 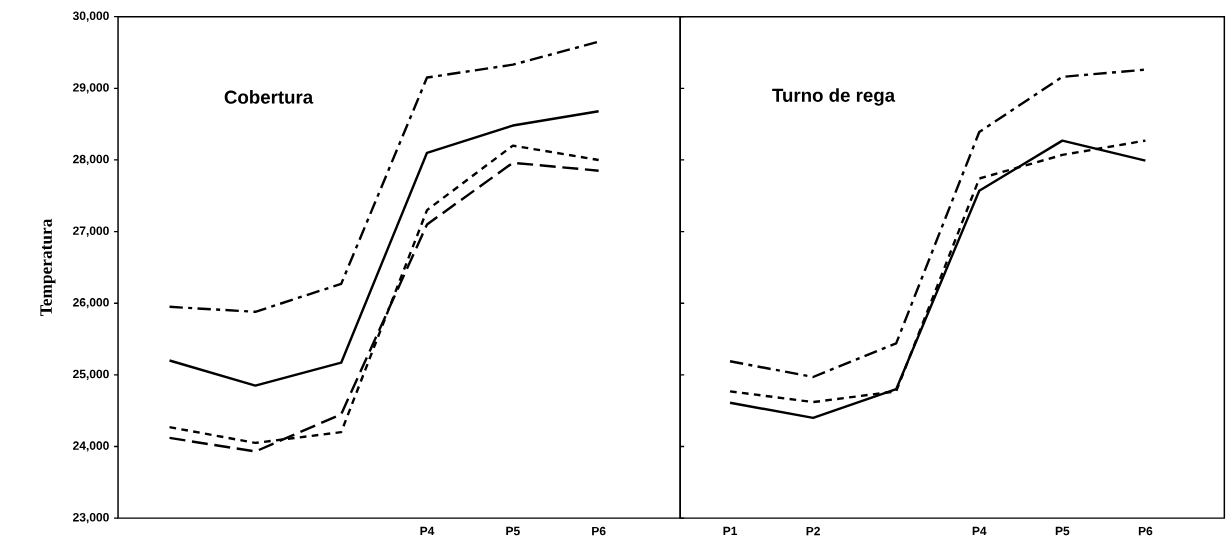 I want to click on y-axis-title: Temperatura, so click(x=48, y=267).